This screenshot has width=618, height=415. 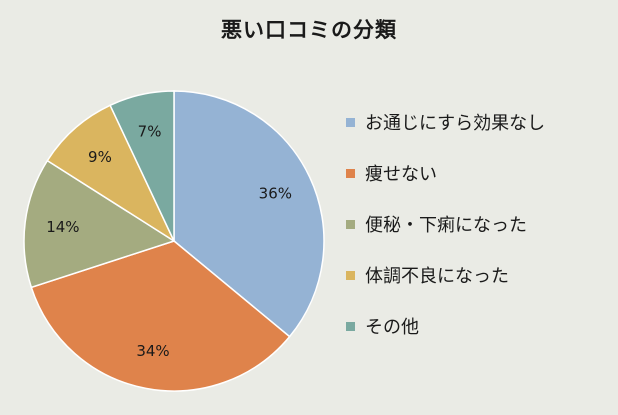 What do you see at coordinates (437, 276) in the screenshot?
I see `legend-label: 体調不良になった` at bounding box center [437, 276].